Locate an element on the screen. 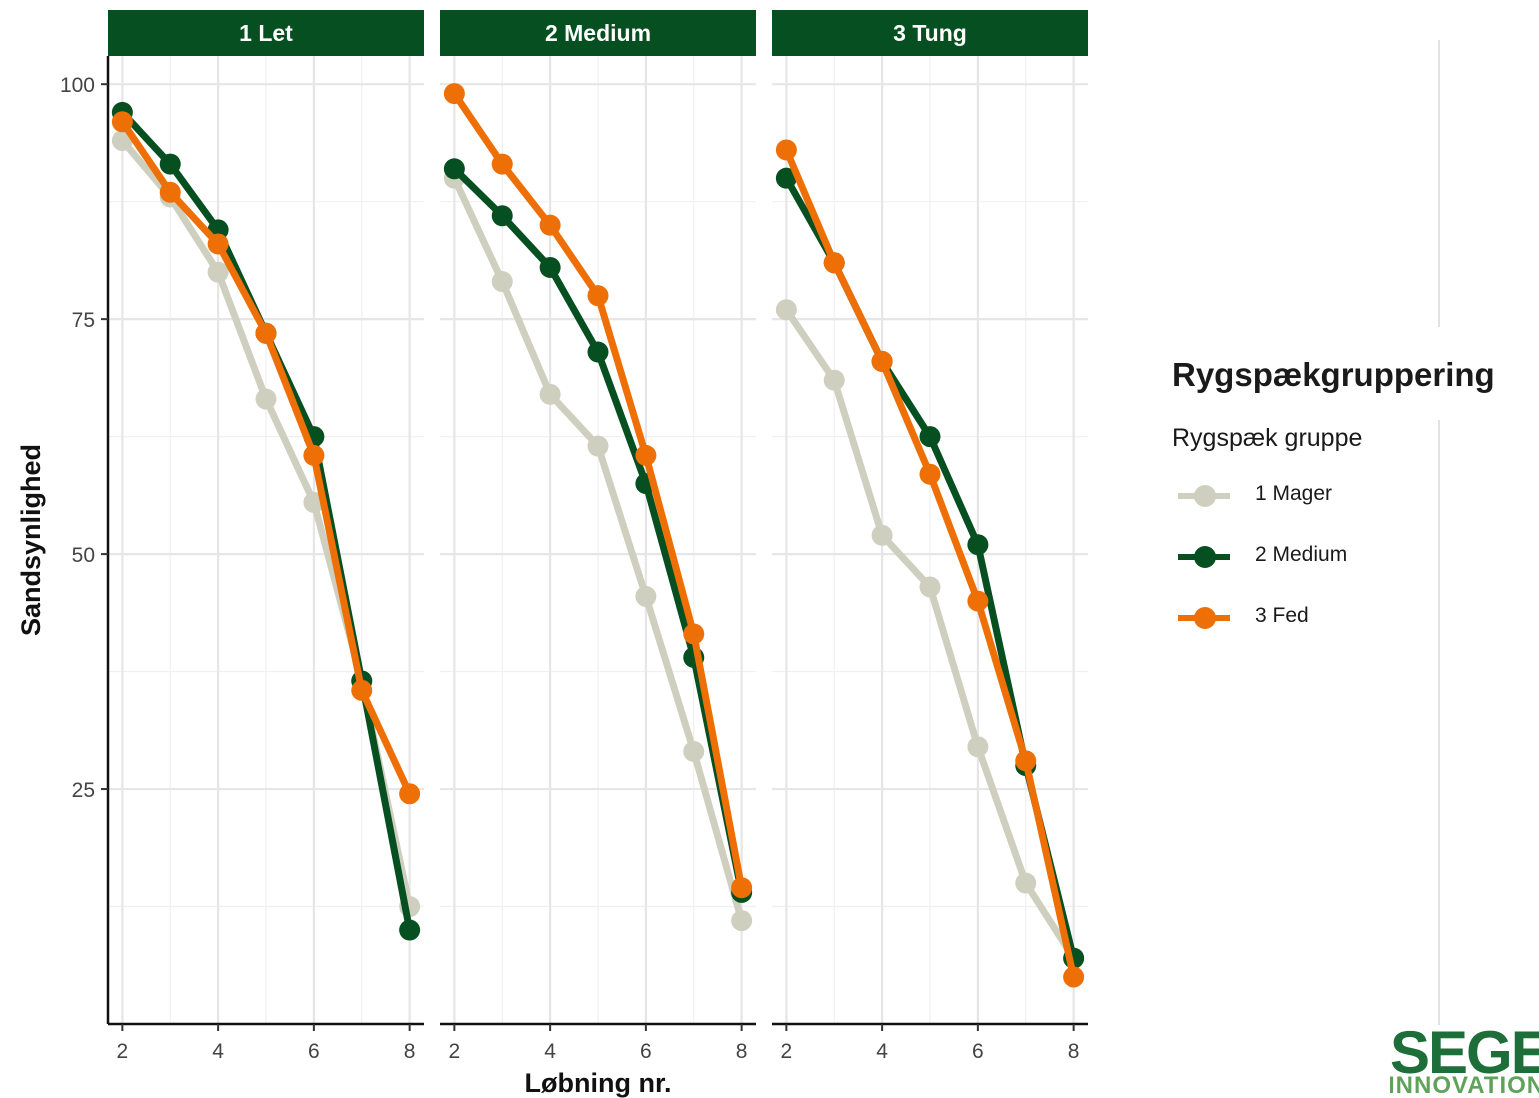 The height and width of the screenshot is (1098, 1539). y-axis-title: Sandsynlighed is located at coordinates (31, 540).